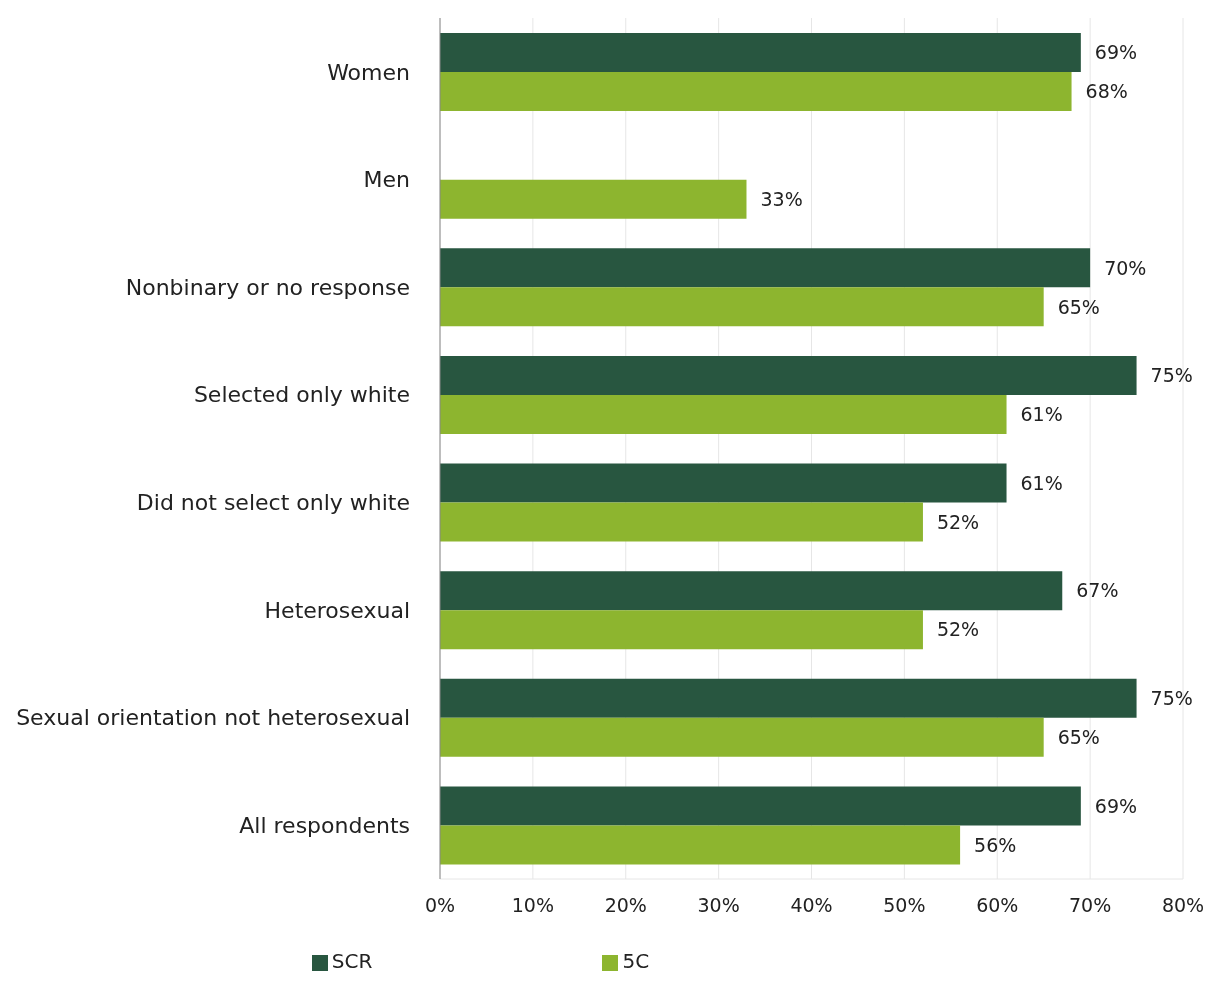 Image resolution: width=1221 pixels, height=994 pixels. What do you see at coordinates (1097, 590) in the screenshot?
I see `data-label: 67%` at bounding box center [1097, 590].